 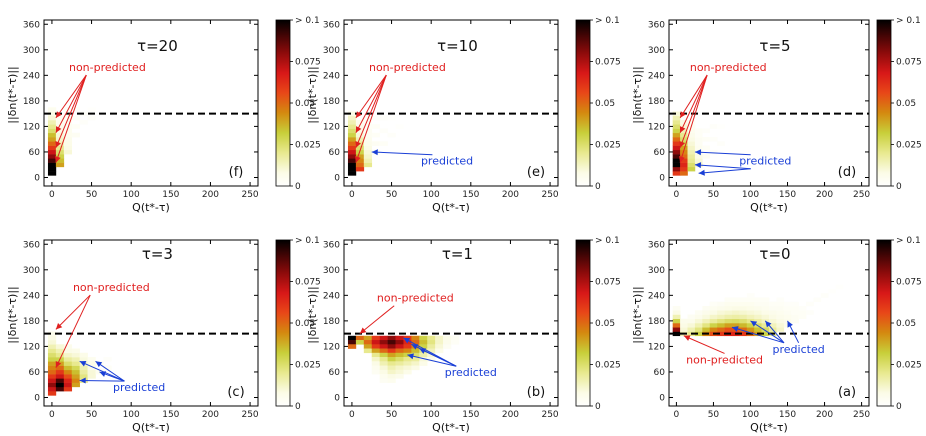 I want to click on annotation-label: non-predicted, so click(x=107, y=67).